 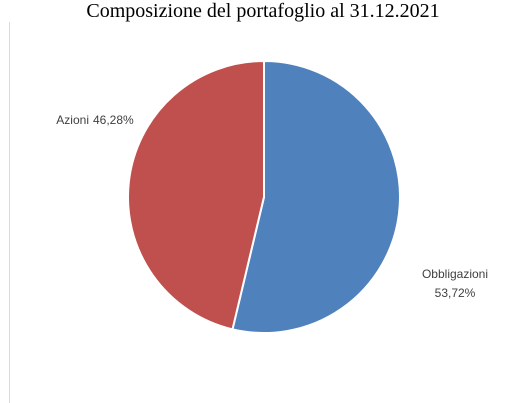 What do you see at coordinates (455, 283) in the screenshot?
I see `slice-label: Obbligazioni 53,72%` at bounding box center [455, 283].